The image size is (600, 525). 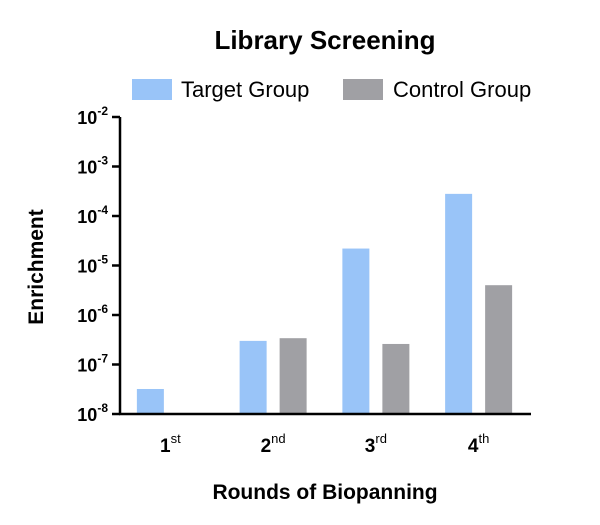 I want to click on legend-swatch-control-group, so click(x=363, y=89).